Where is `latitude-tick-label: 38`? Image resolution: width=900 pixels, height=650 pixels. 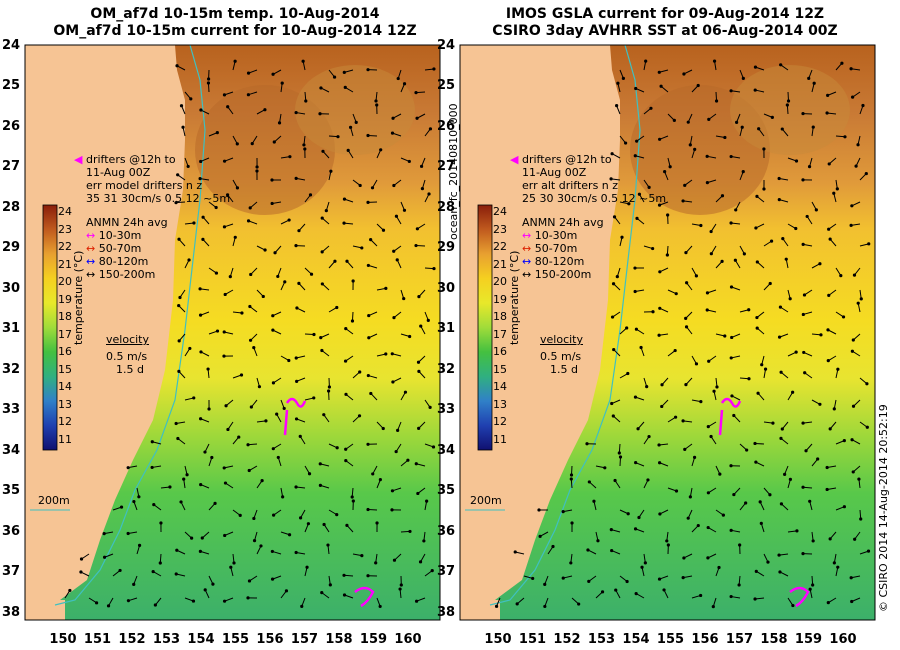 latitude-tick-label: 38 is located at coordinates (446, 612).